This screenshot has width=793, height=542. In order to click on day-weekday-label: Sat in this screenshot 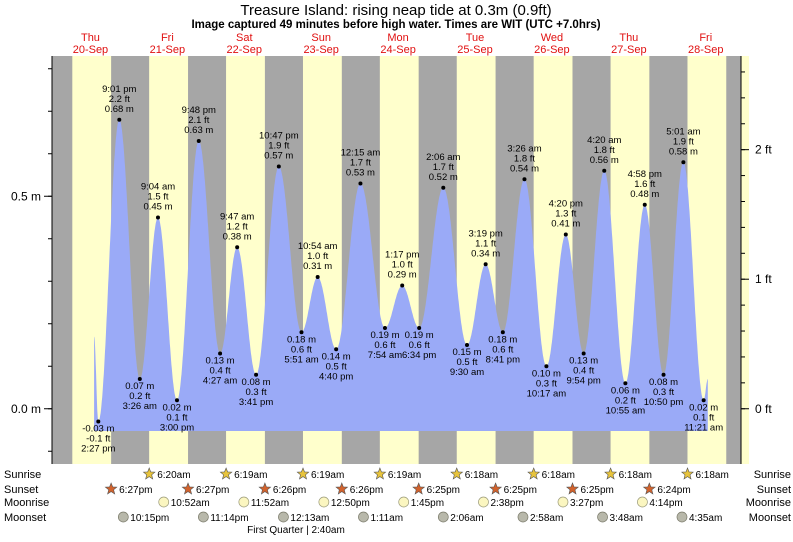, I will do `click(244, 38)`.